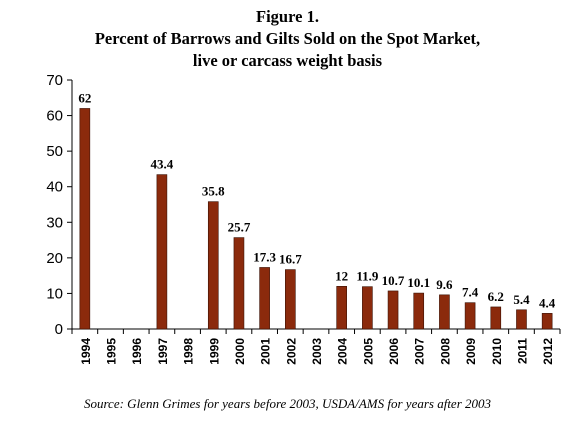 This screenshot has height=434, width=575. I want to click on bar-2010, so click(496, 318).